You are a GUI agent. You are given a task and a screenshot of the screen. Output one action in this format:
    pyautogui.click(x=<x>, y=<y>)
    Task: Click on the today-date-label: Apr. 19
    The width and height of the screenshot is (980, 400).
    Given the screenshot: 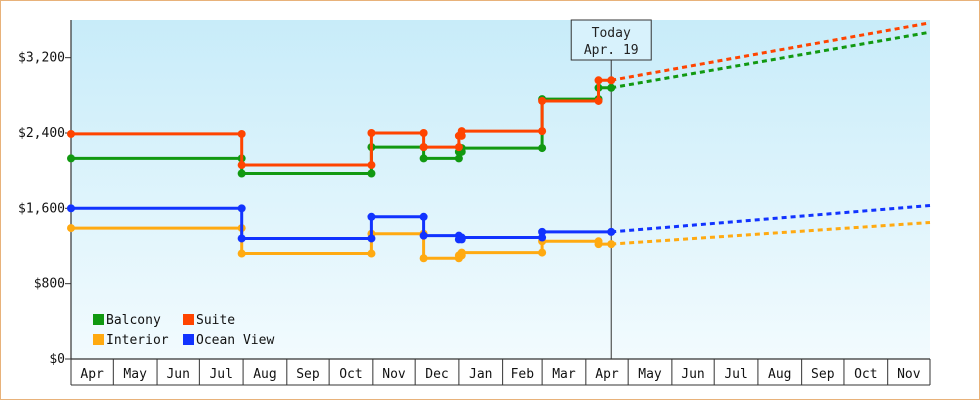 What is the action you would take?
    pyautogui.click(x=611, y=50)
    